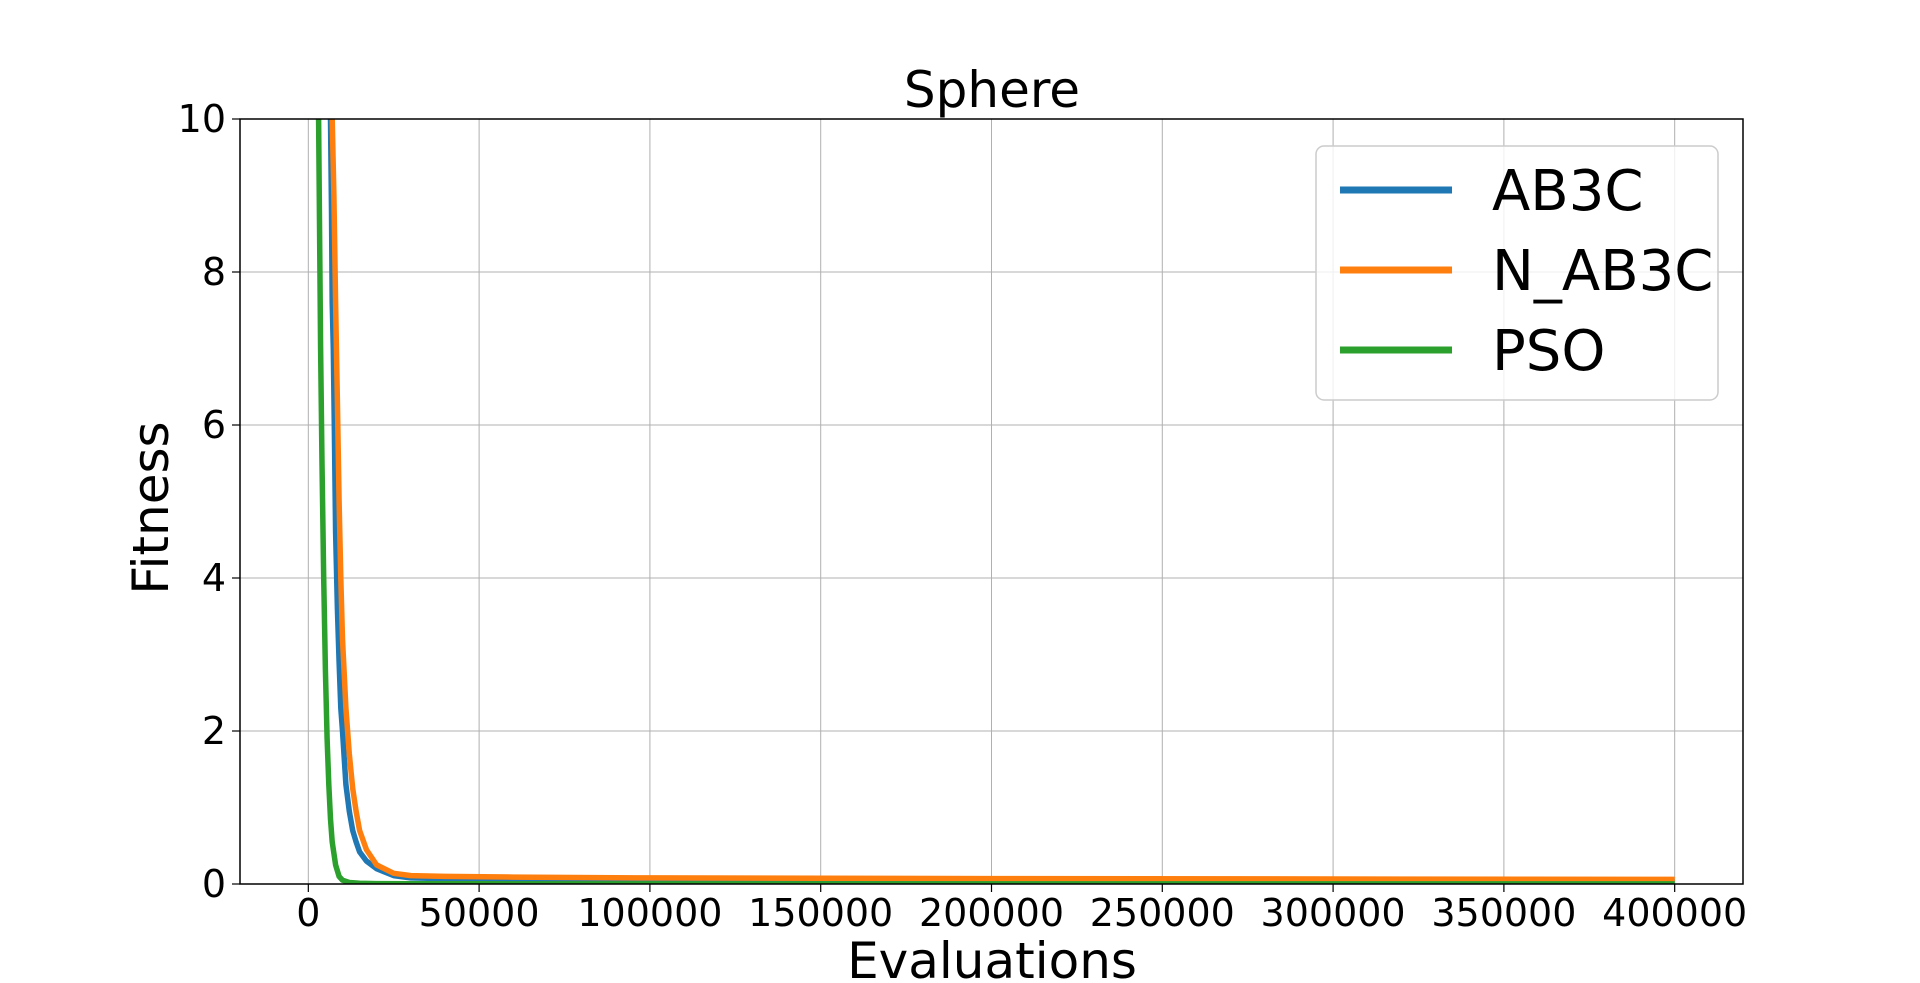 Image resolution: width=1920 pixels, height=983 pixels. Describe the element at coordinates (1567, 191) in the screenshot. I see `legend-label-ab3c: AB3C` at that location.